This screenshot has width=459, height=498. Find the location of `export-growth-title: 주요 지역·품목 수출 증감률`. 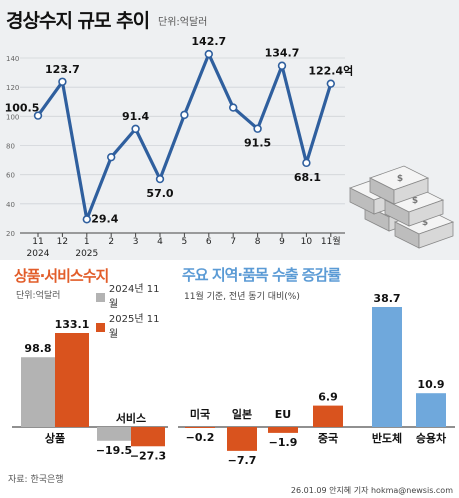

export-growth-title: 주요 지역·품목 수출 증감률 is located at coordinates (261, 275).